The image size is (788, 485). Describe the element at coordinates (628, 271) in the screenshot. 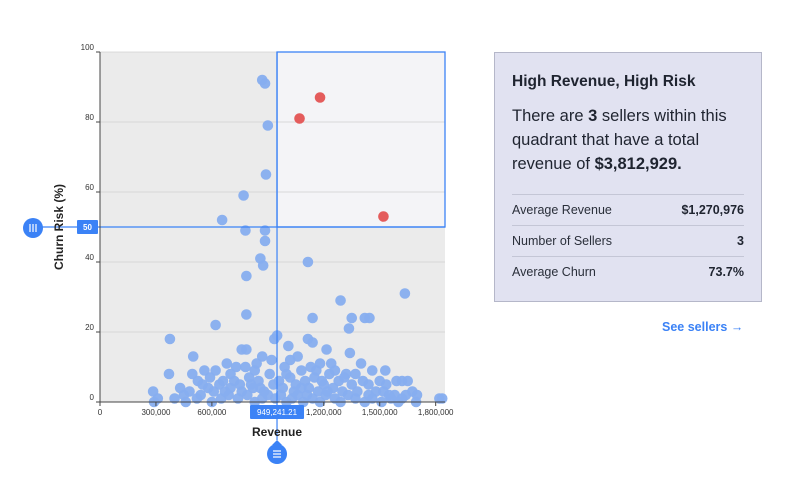

I see `stat-row-average-churn: Average Churn 73.7%` at that location.